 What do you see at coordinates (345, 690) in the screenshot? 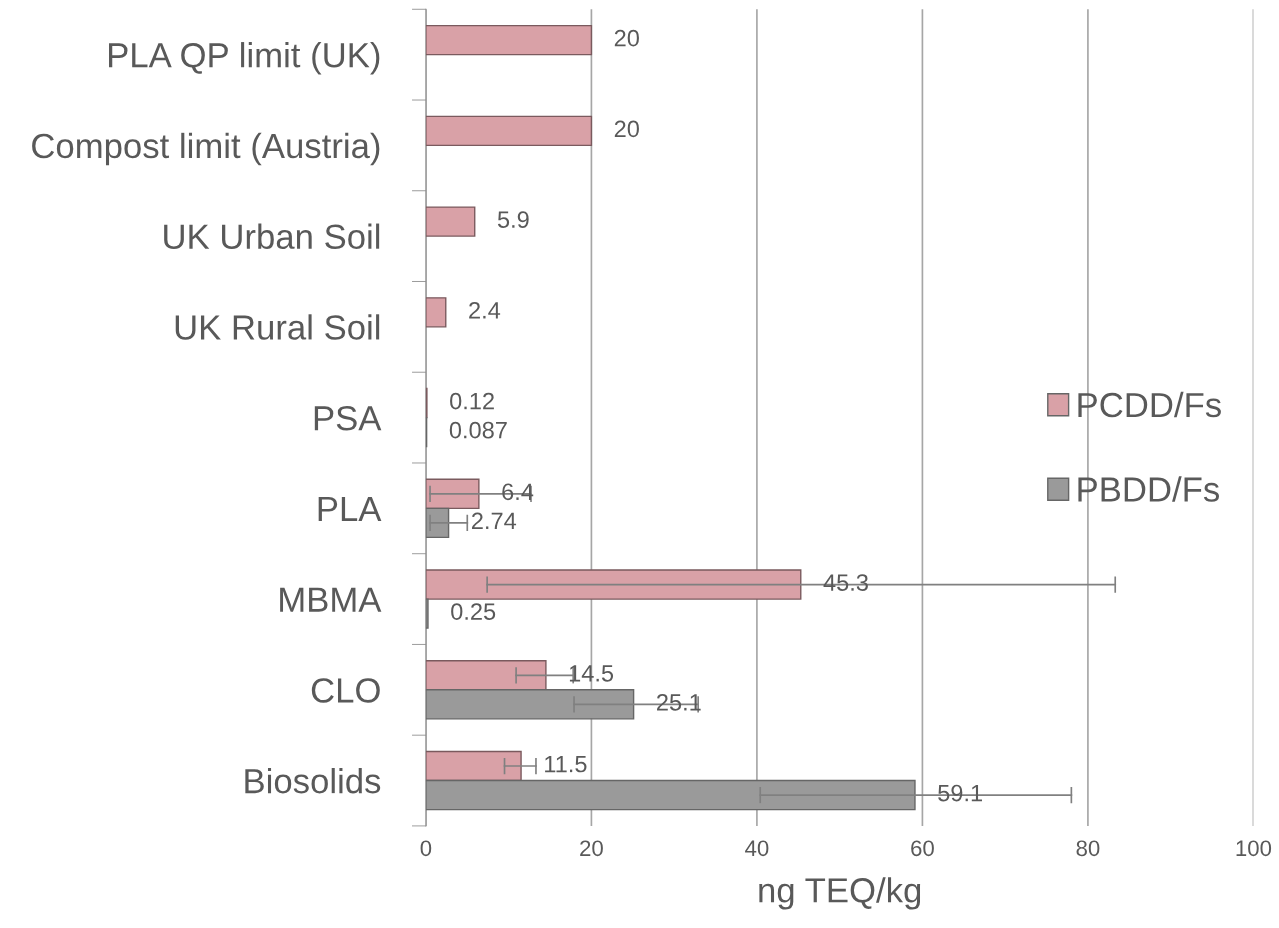
I see `y-tick-label: CLO` at bounding box center [345, 690].